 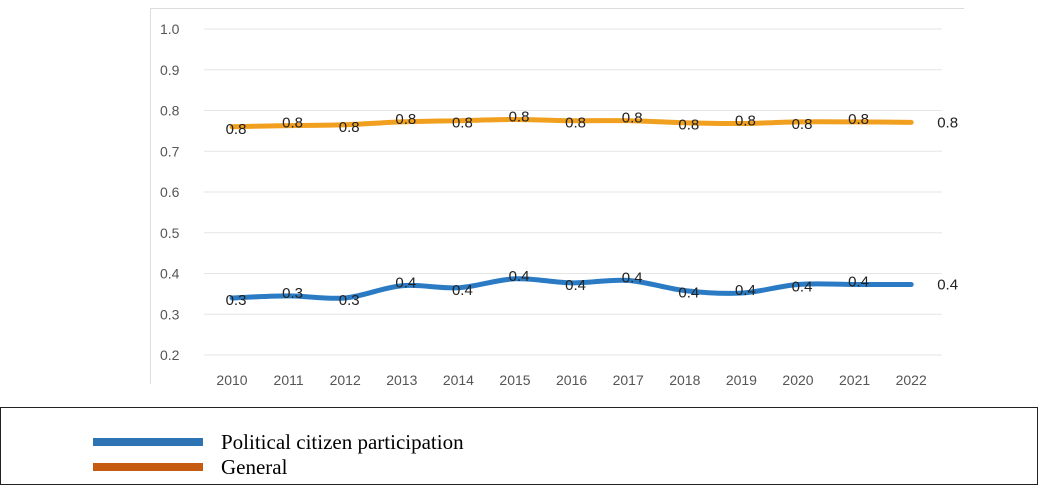 I want to click on legend-swatch-general, so click(x=148, y=467).